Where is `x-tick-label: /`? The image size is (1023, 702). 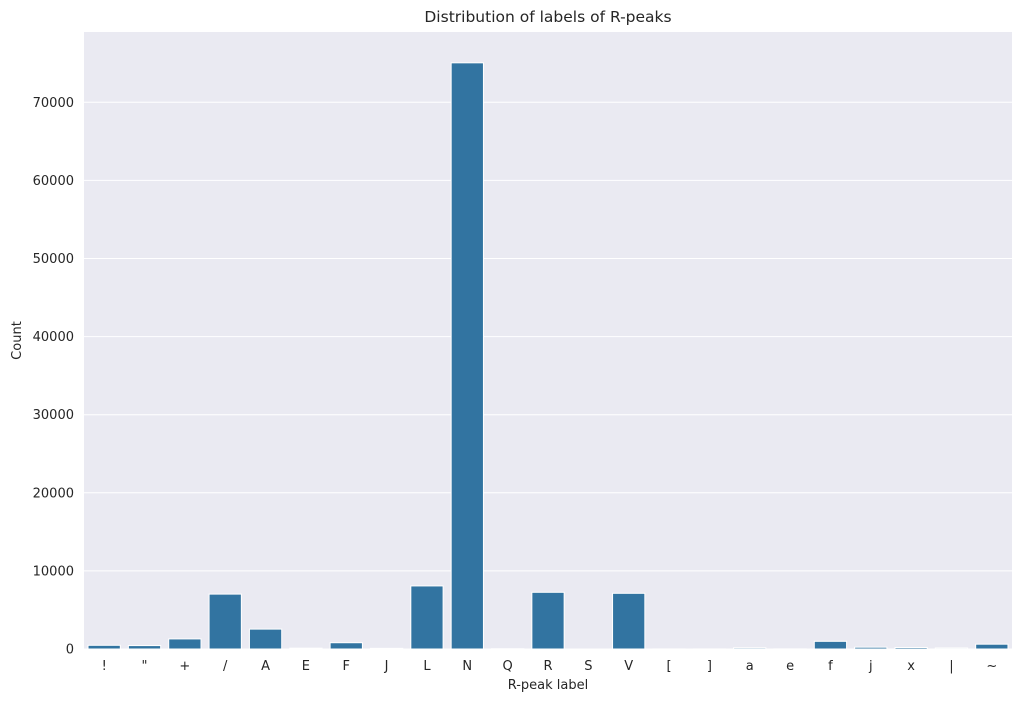
x-tick-label: / is located at coordinates (225, 666).